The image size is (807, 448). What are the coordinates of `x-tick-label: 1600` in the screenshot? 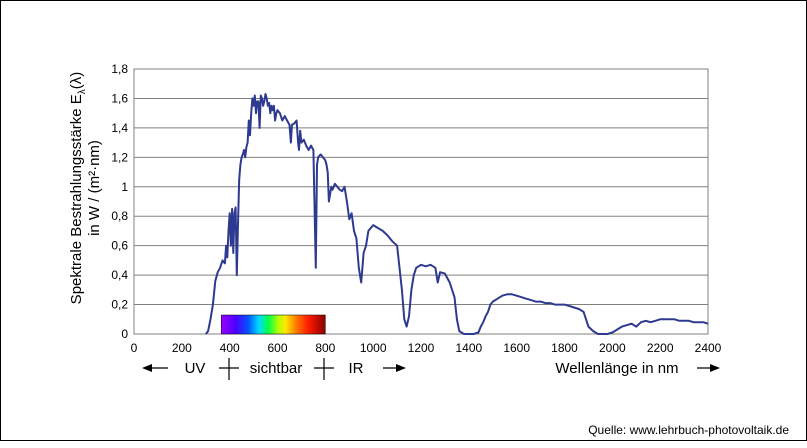 It's located at (516, 348).